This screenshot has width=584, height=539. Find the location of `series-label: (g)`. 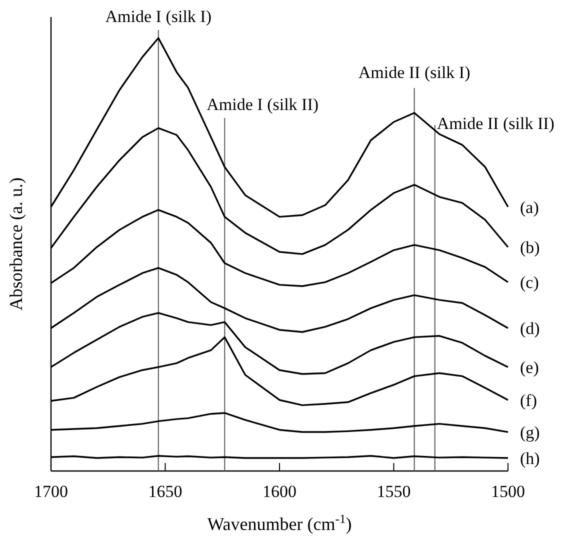

series-label: (g) is located at coordinates (530, 432).